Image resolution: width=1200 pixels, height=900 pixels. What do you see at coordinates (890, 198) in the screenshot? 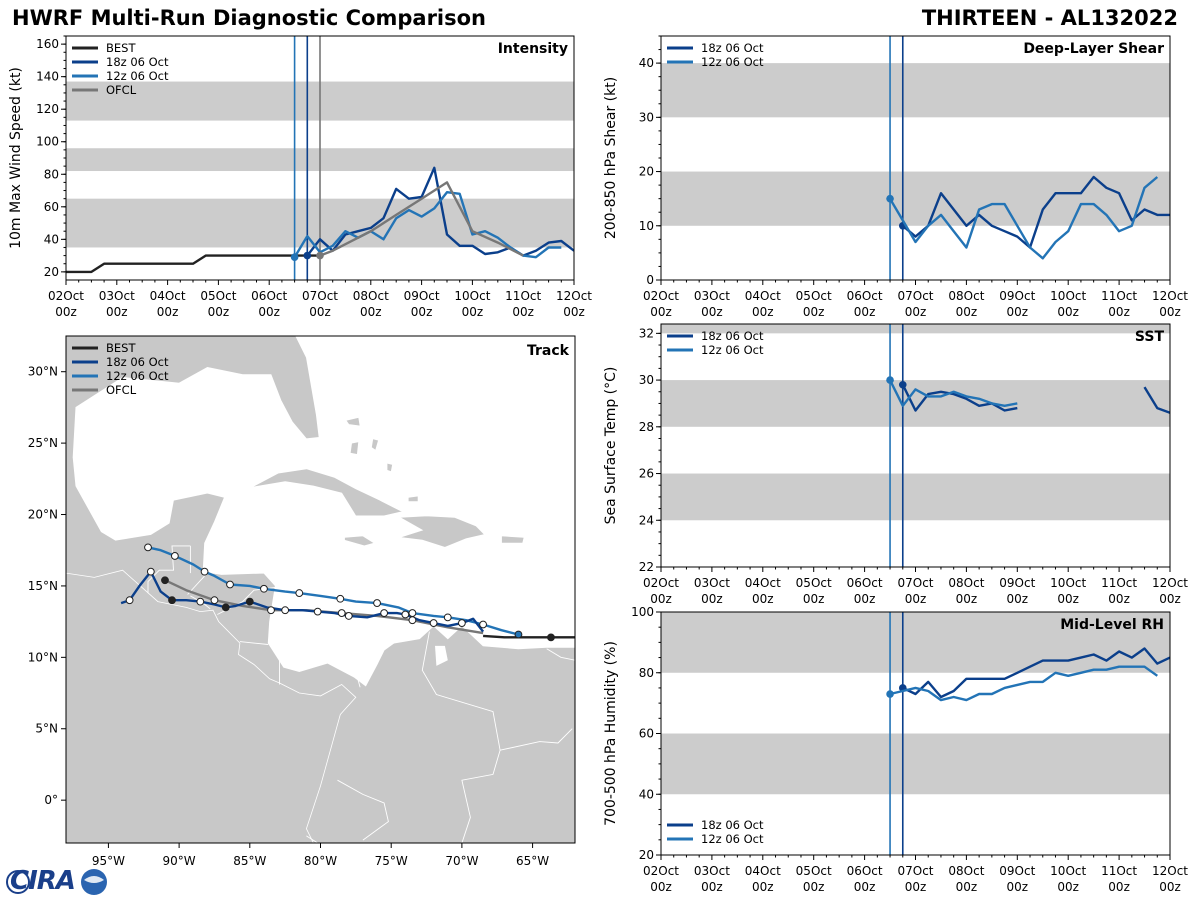
I see `shear-init-marker` at bounding box center [890, 198].